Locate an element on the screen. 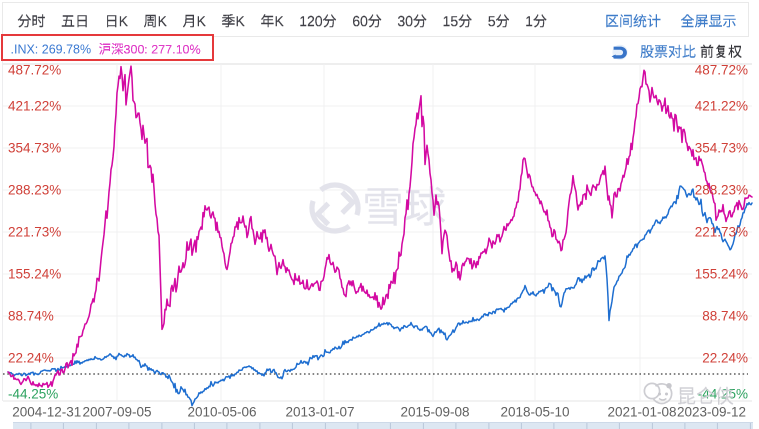  svg-text: .INX: 269.78% is located at coordinates (51, 50).